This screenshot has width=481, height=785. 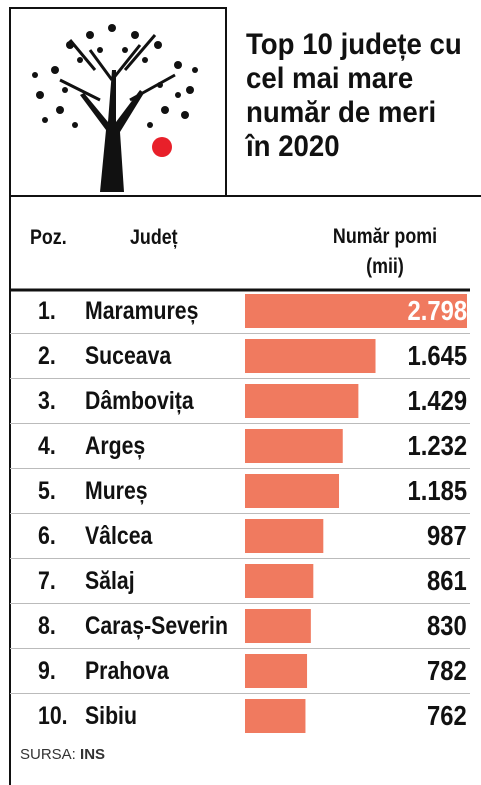 I want to click on apple-icon, so click(x=162, y=147).